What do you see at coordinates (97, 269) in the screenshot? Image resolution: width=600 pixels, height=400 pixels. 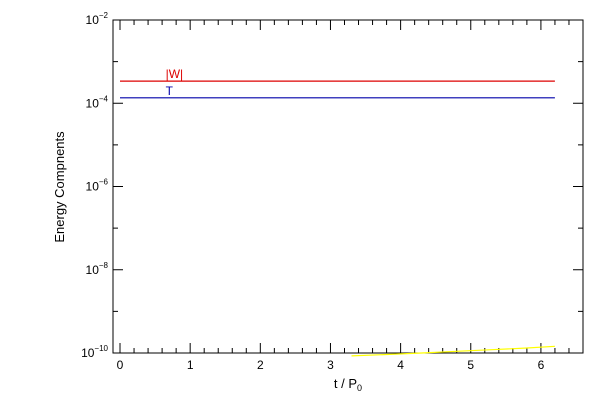 I see `y-tick-label: 10⁻⁸` at bounding box center [97, 269].